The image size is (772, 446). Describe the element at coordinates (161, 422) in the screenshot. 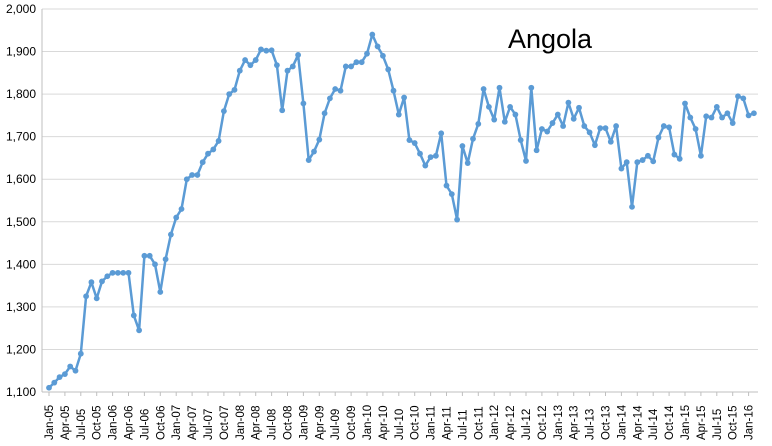

I see `x-tick-label: Oct-06` at that location.